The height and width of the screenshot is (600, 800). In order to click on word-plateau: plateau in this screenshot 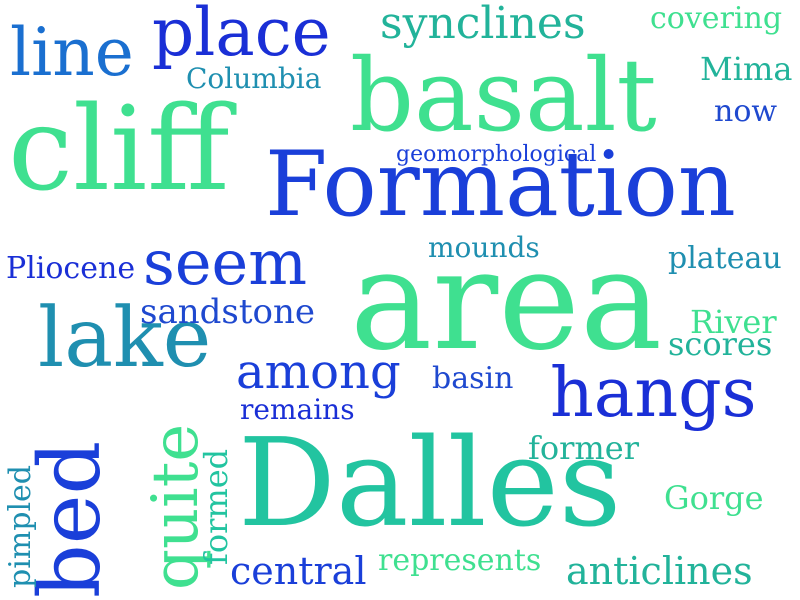, I will do `click(725, 258)`.